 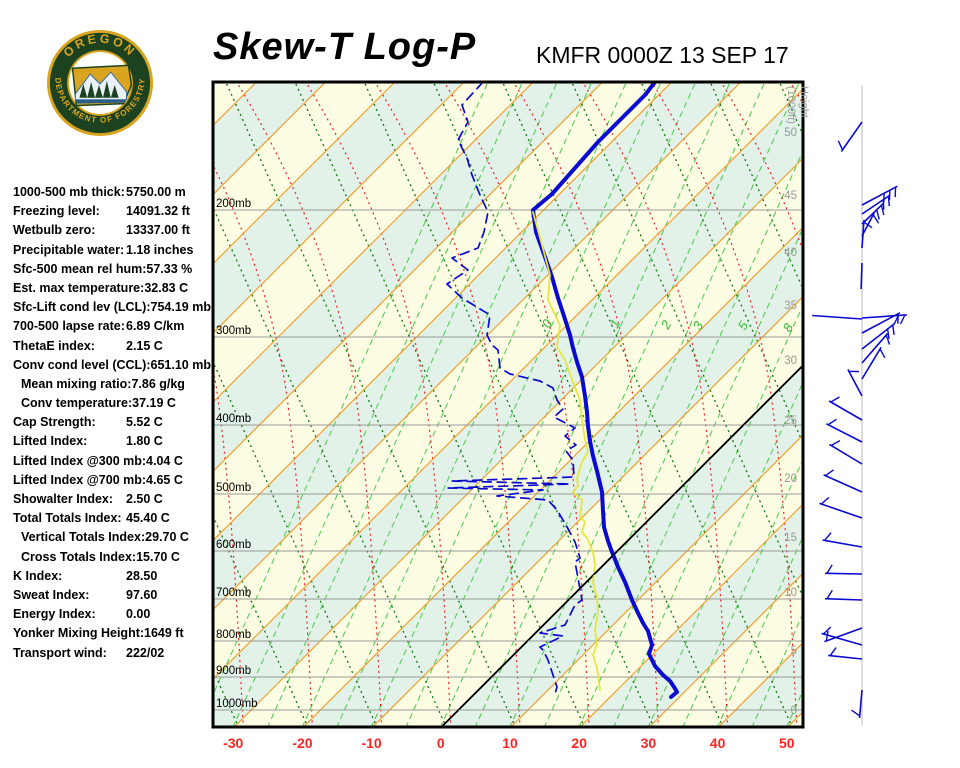 I want to click on index-label: Lifted Index @700 mb:, so click(x=80, y=479).